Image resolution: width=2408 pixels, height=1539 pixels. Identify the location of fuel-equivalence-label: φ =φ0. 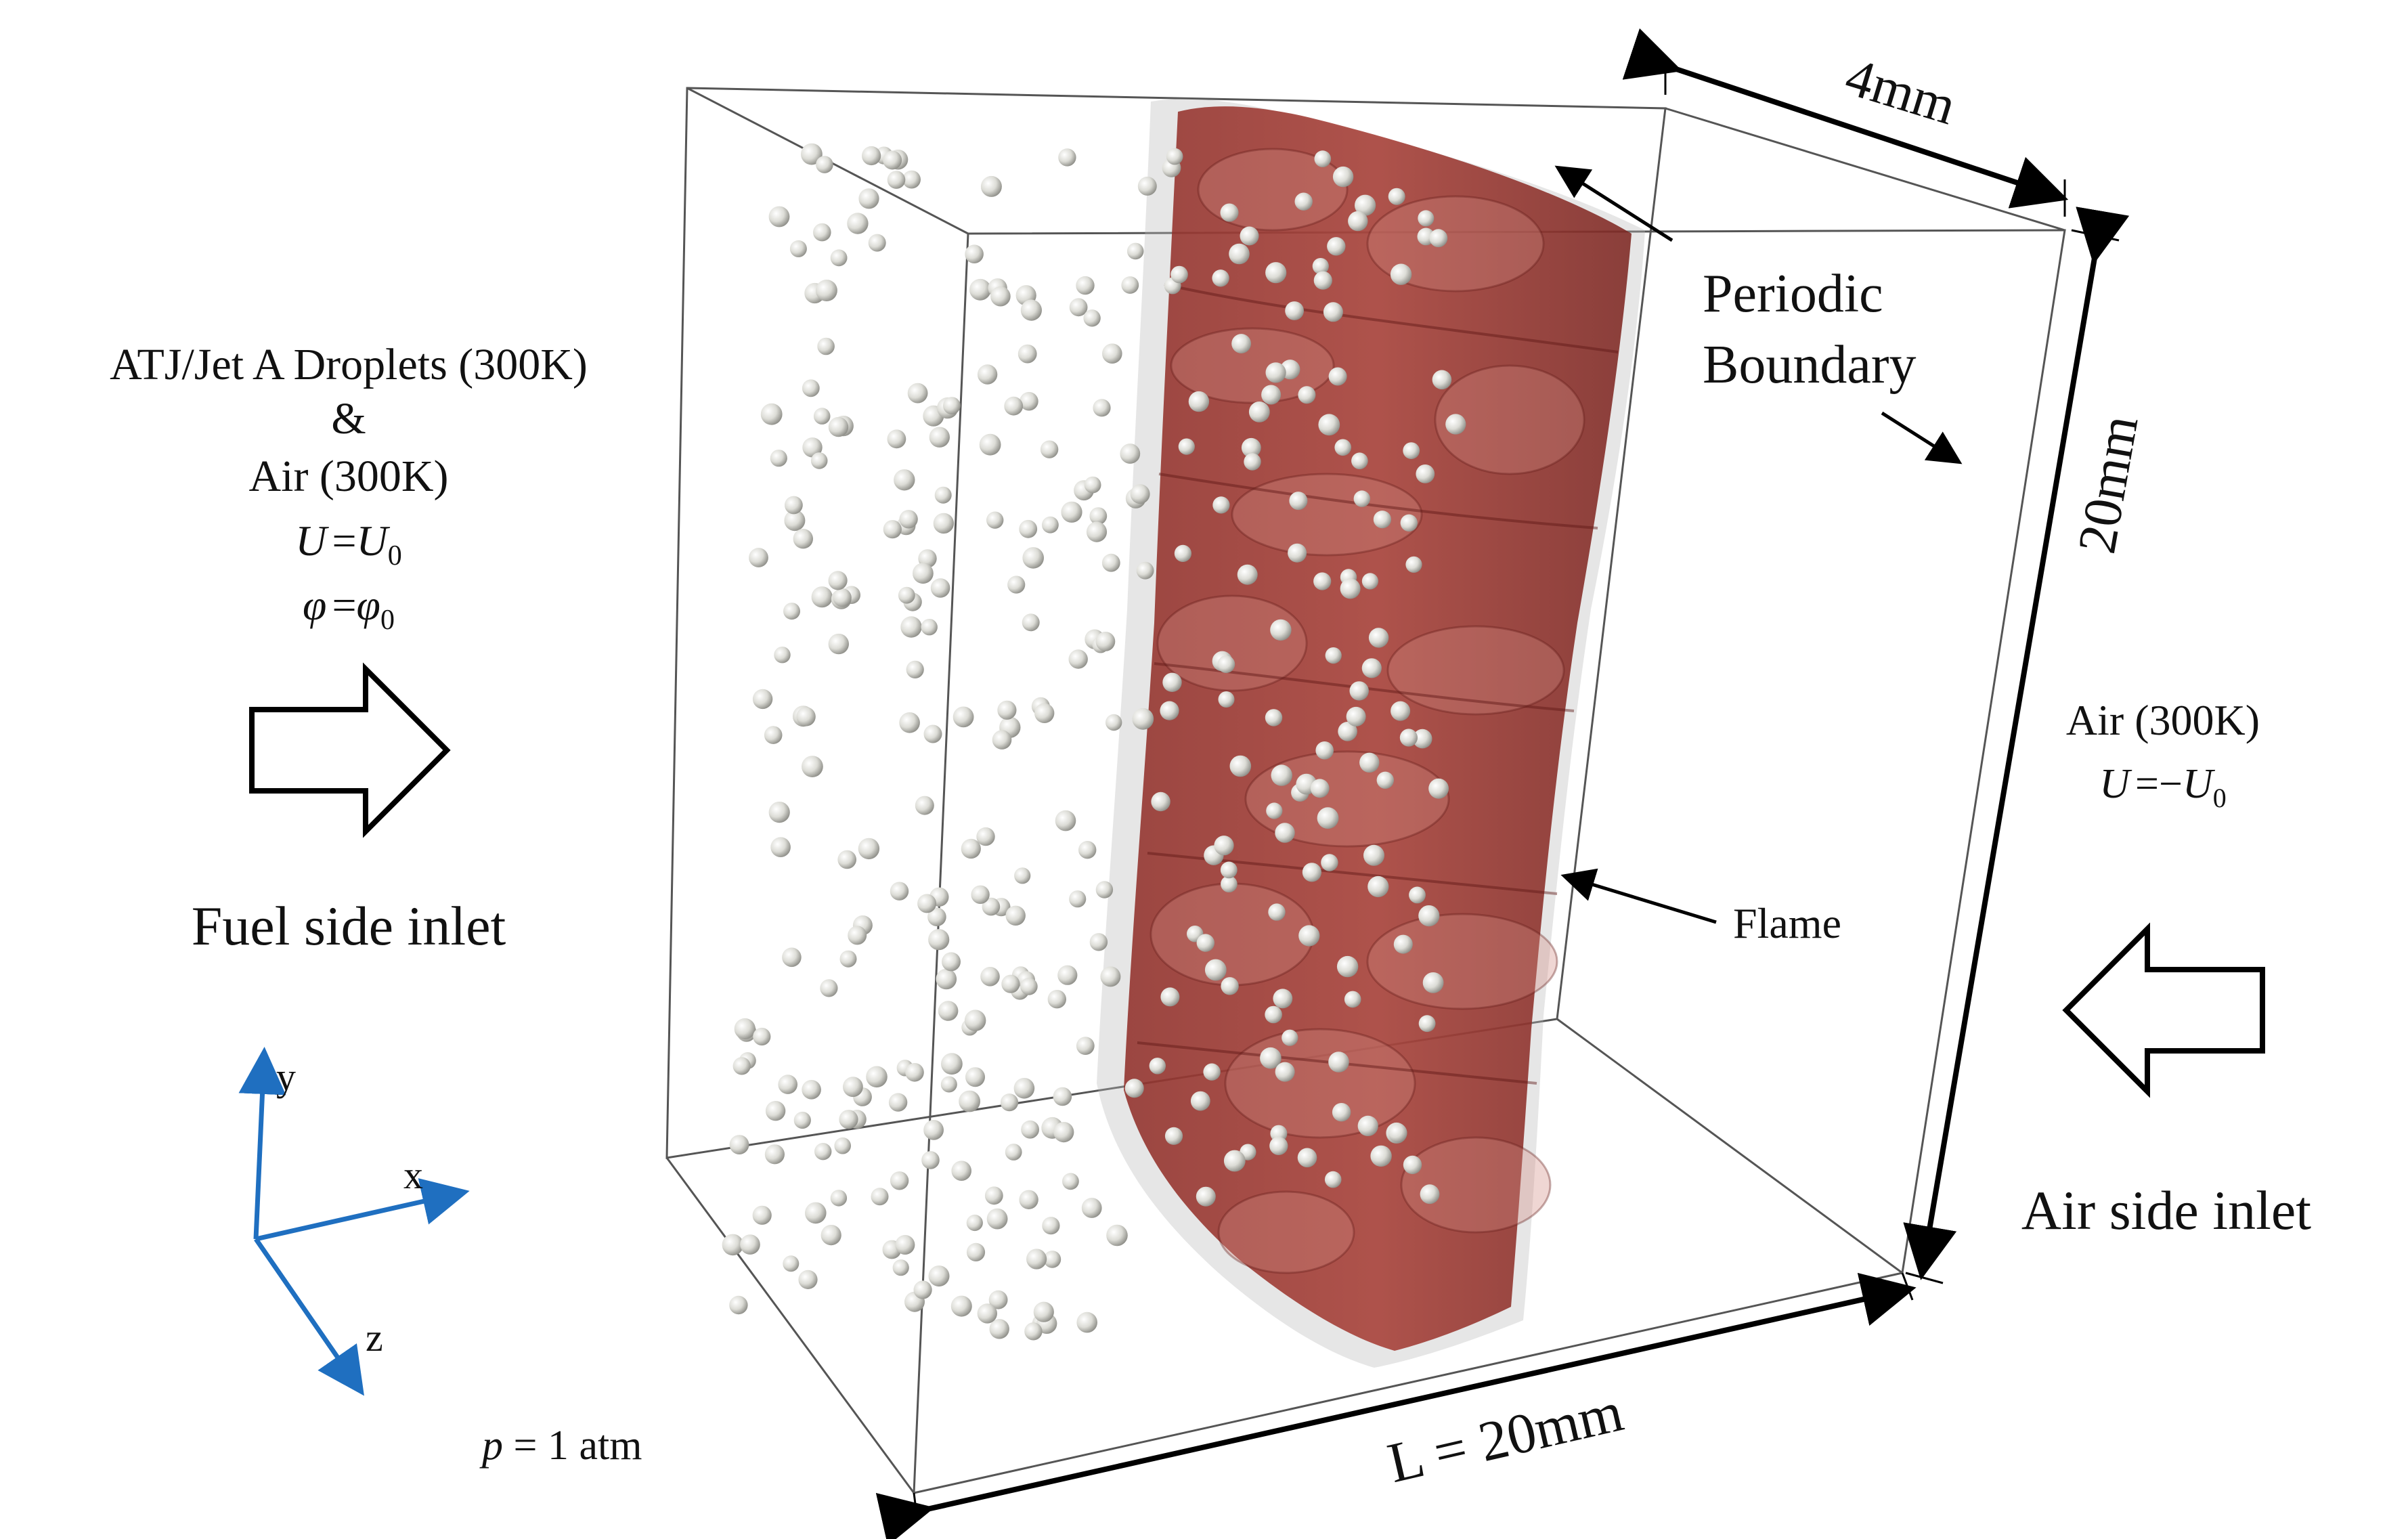
(349, 608).